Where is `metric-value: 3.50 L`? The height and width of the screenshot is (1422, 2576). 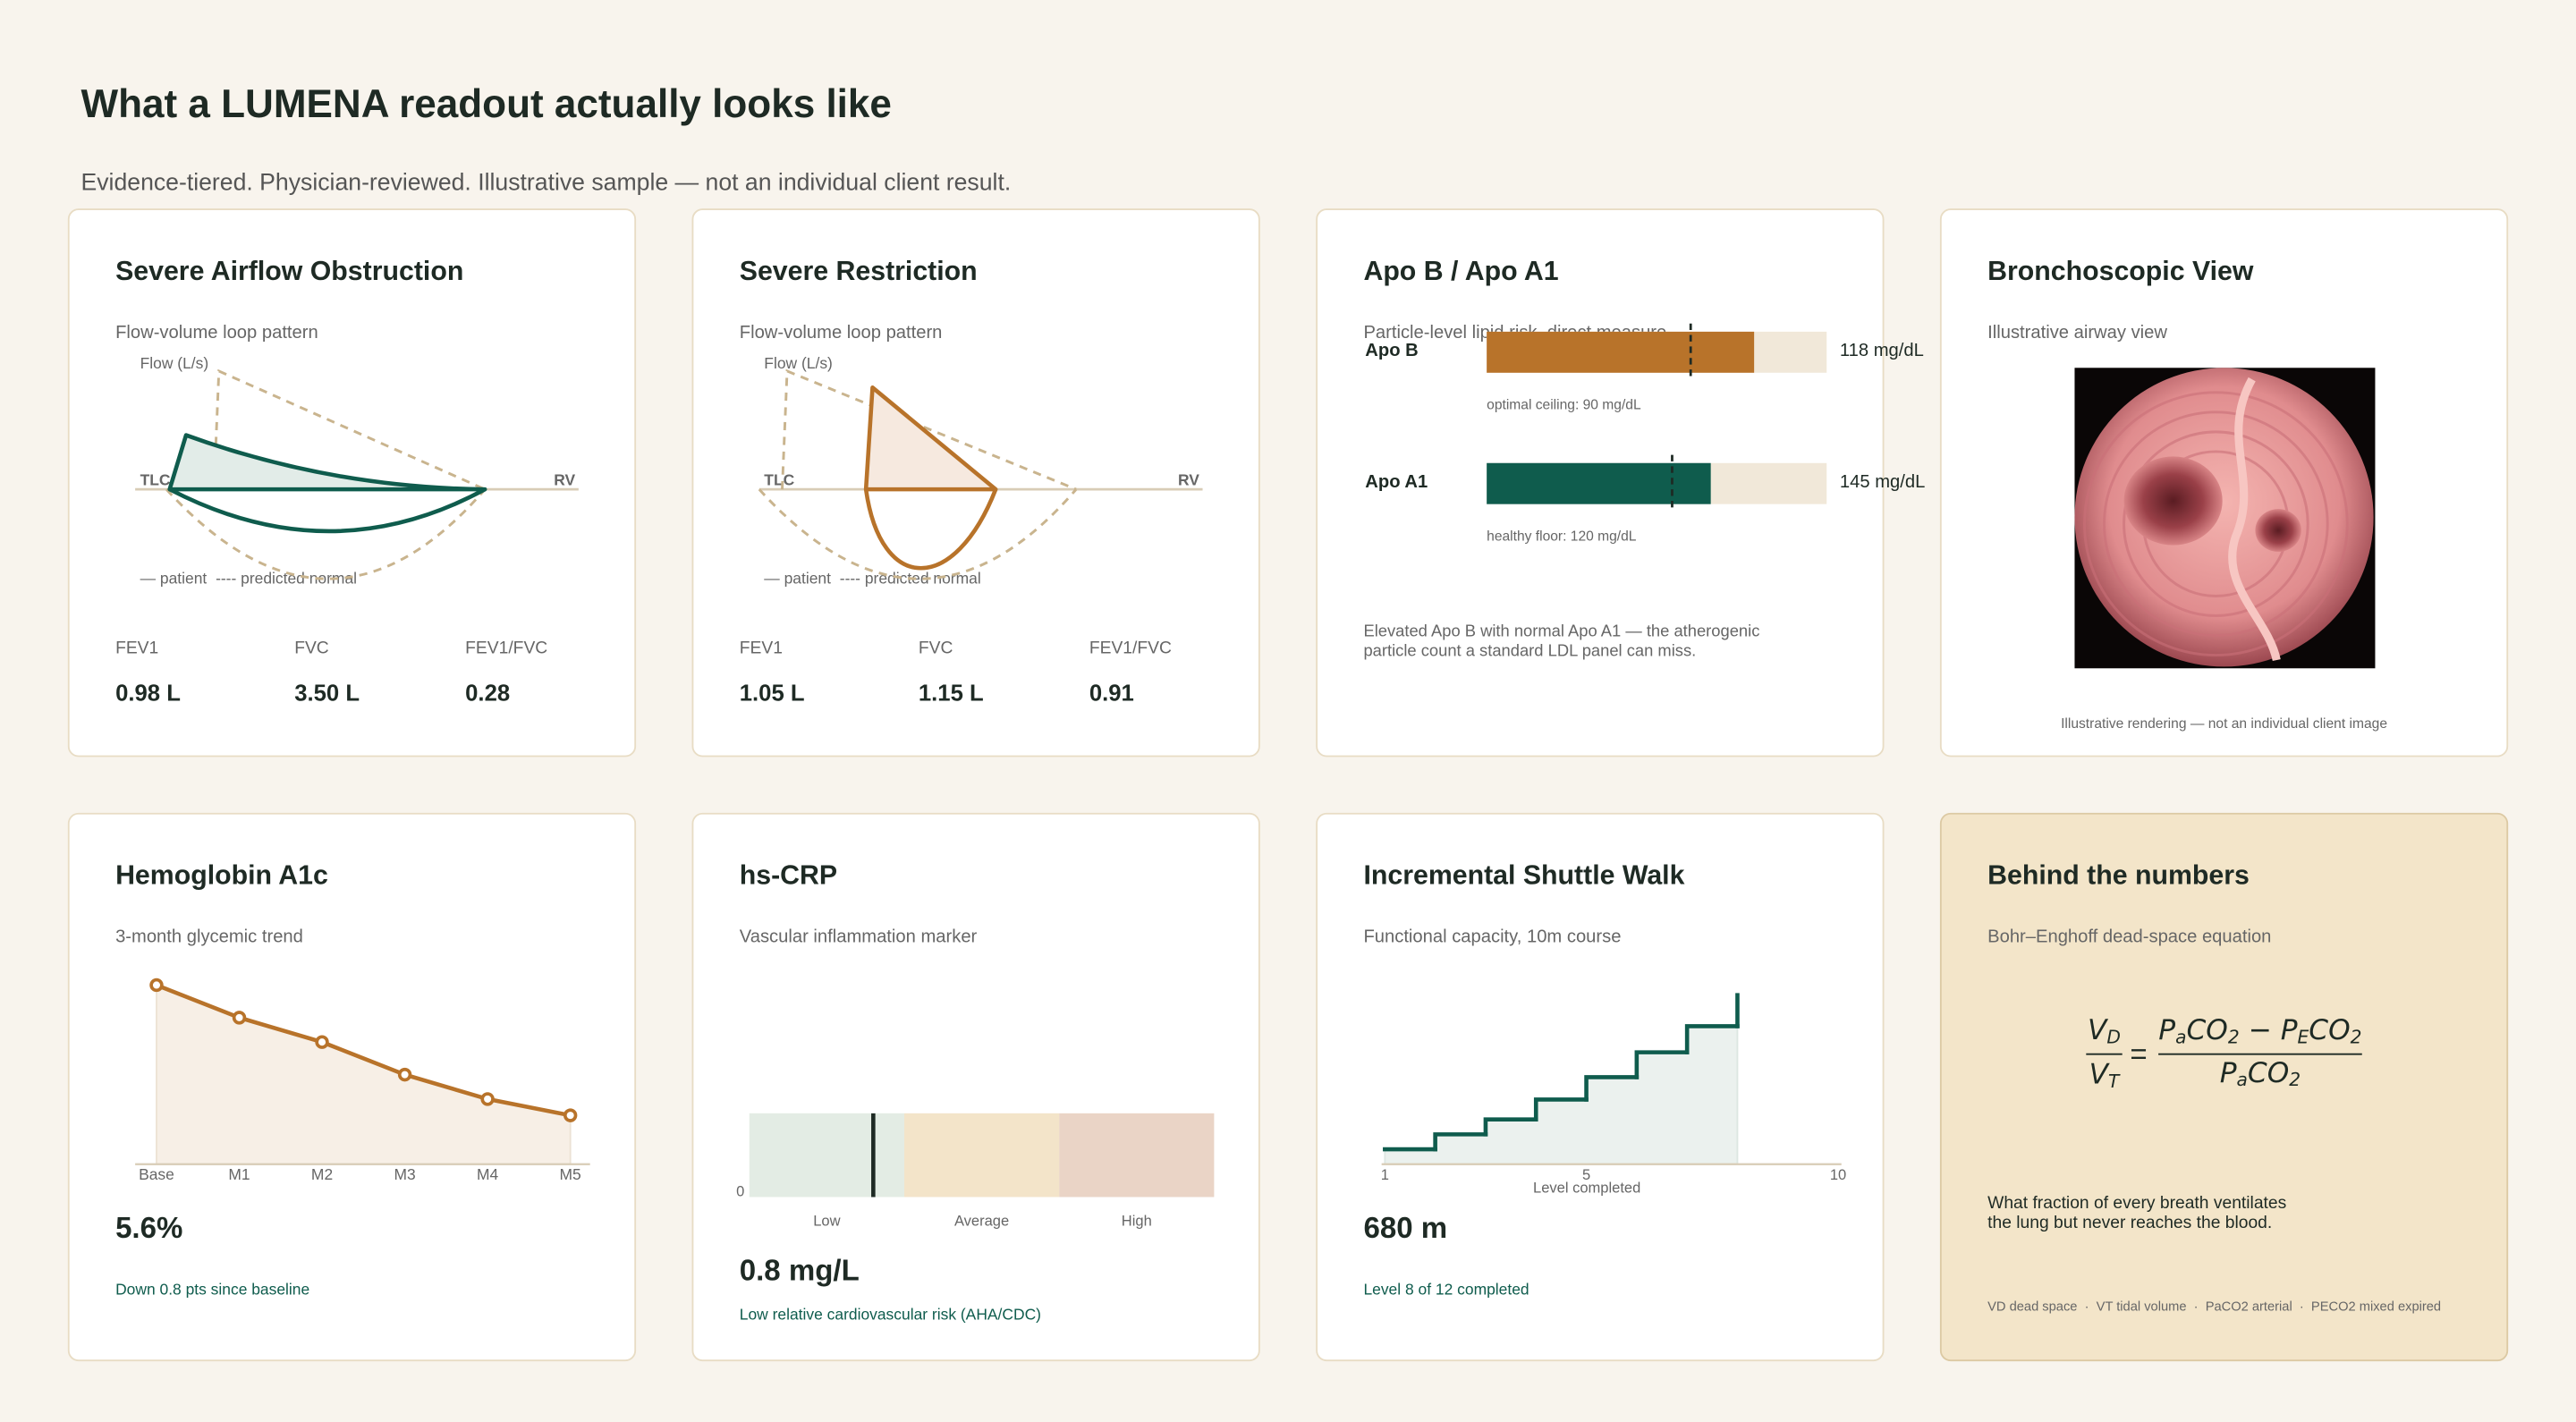 metric-value: 3.50 L is located at coordinates (327, 693).